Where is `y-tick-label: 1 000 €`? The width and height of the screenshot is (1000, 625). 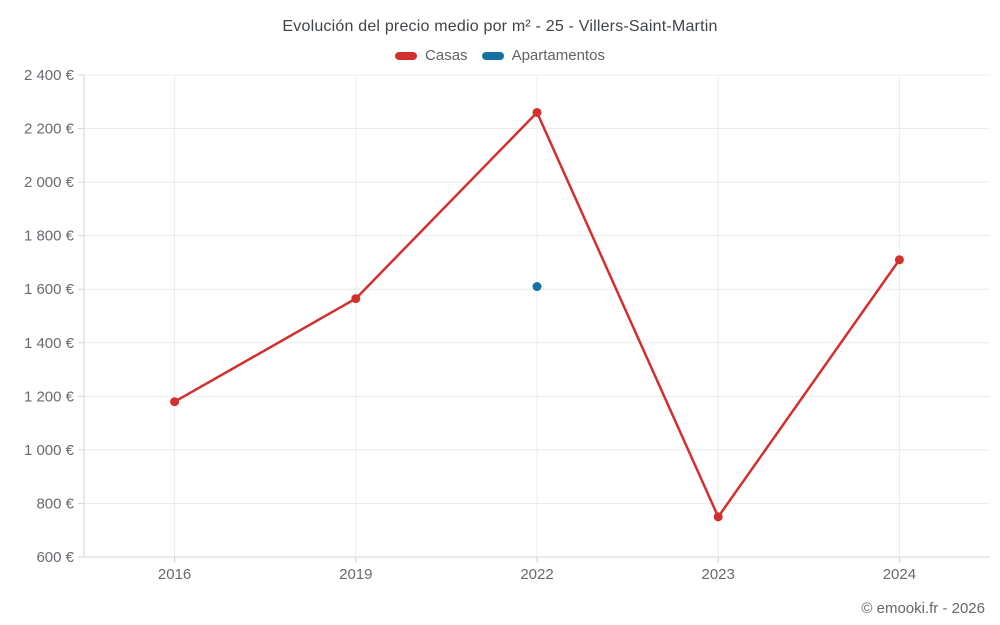
y-tick-label: 1 000 € is located at coordinates (49, 450).